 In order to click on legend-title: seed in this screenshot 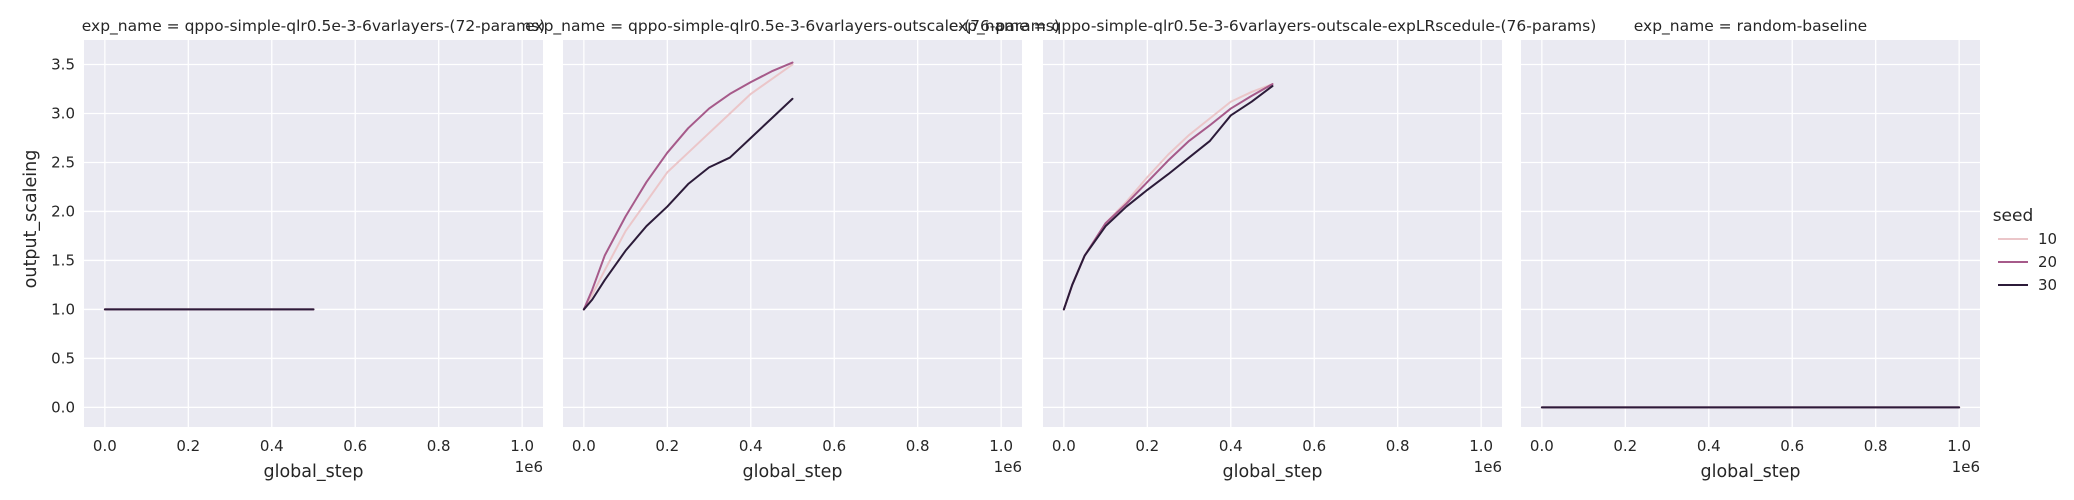, I will do `click(2013, 216)`.